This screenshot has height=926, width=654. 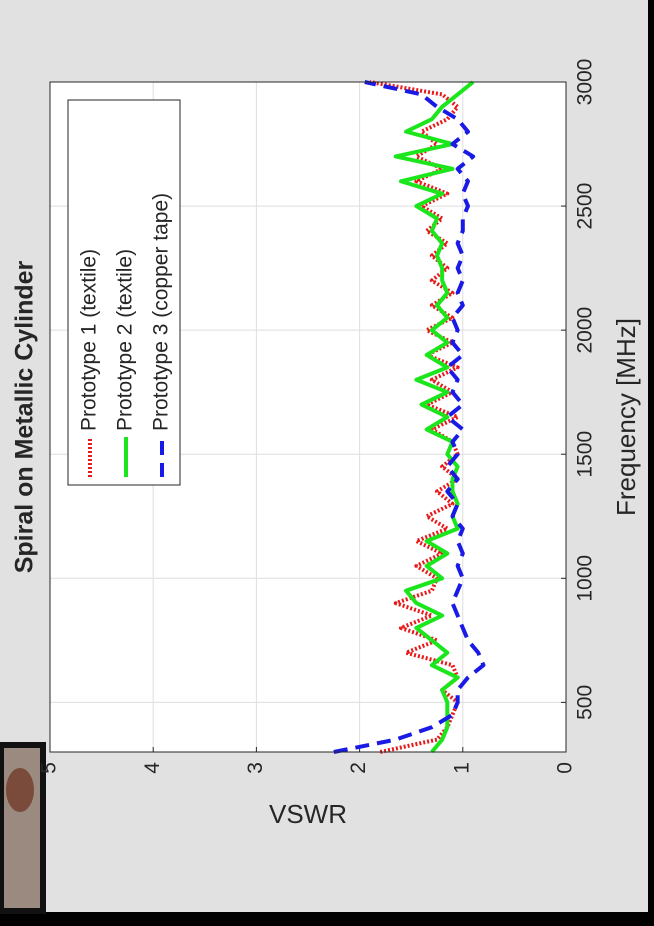 What do you see at coordinates (626, 417) in the screenshot?
I see `x-axis-label: Frequency [MHz]` at bounding box center [626, 417].